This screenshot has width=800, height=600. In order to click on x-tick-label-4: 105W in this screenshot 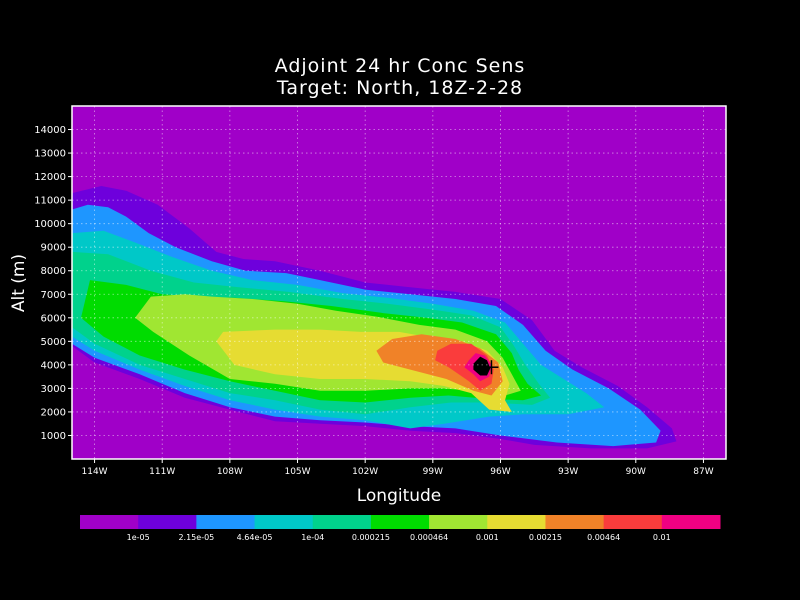, I will do `click(297, 472)`.